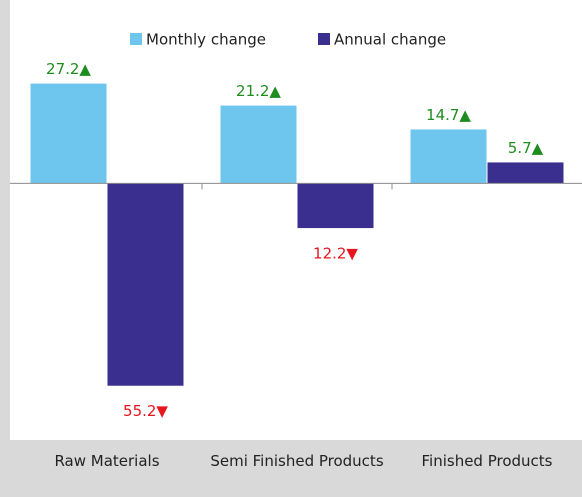 Image resolution: width=582 pixels, height=497 pixels. Describe the element at coordinates (297, 461) in the screenshot. I see `x-tick-label: Semi Finished Products` at that location.